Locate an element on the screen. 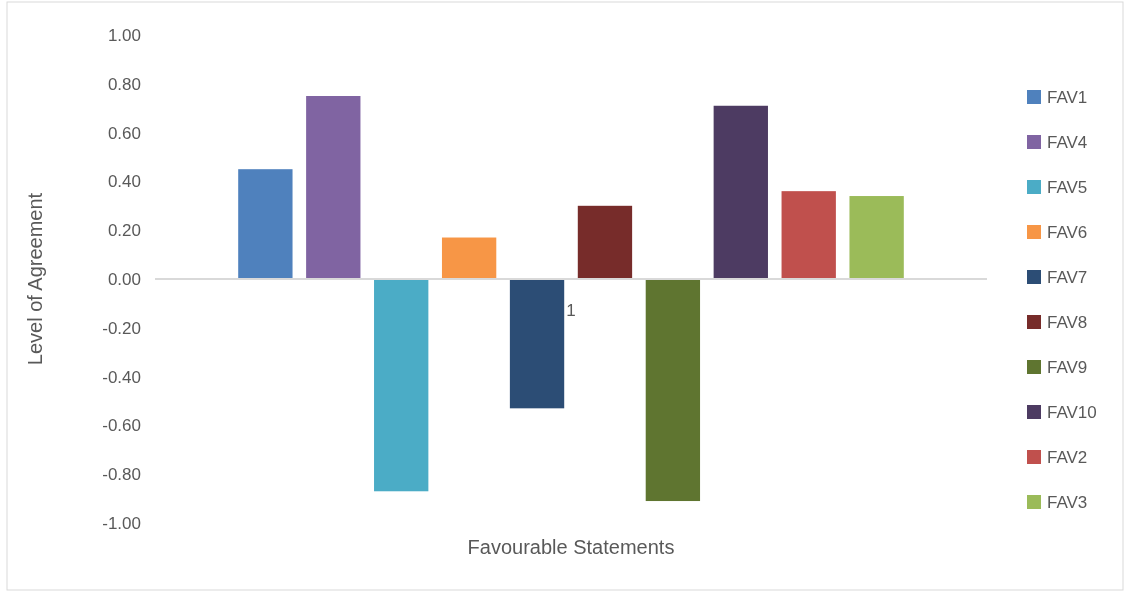  legend-label: FAV5 is located at coordinates (1067, 187).